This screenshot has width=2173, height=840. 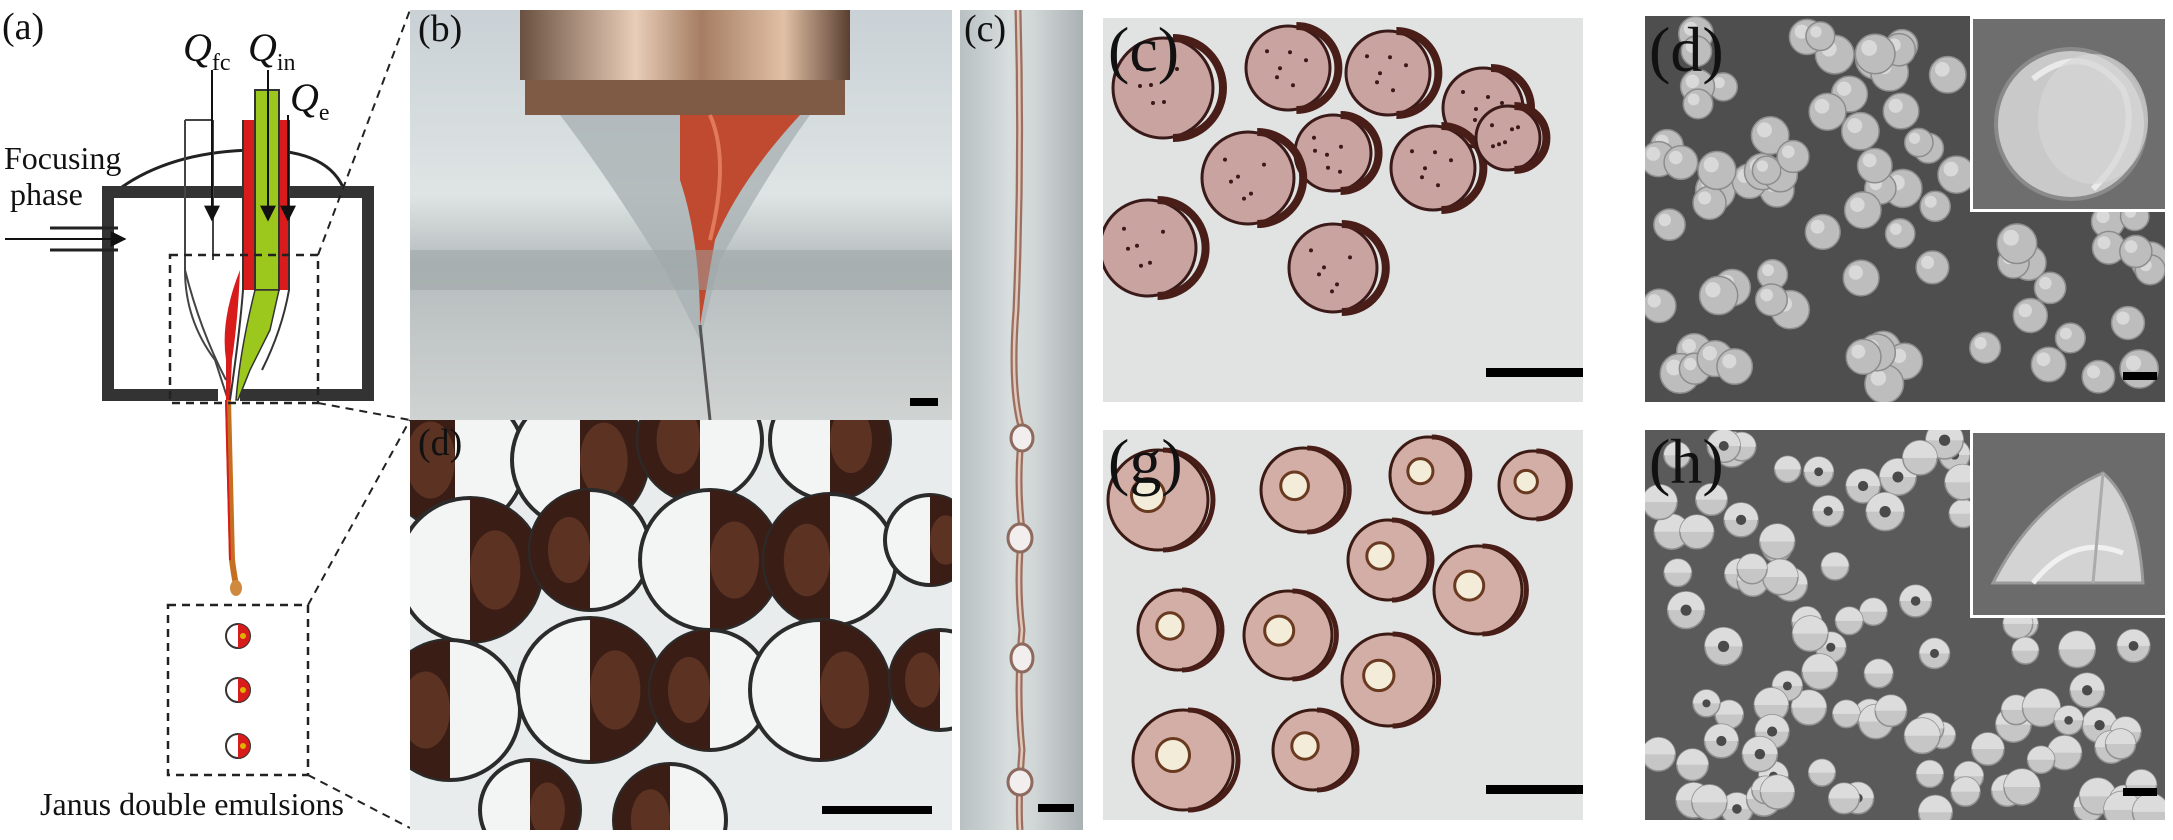 I want to click on panel-d-janus-droplets: (d), so click(x=681, y=625).